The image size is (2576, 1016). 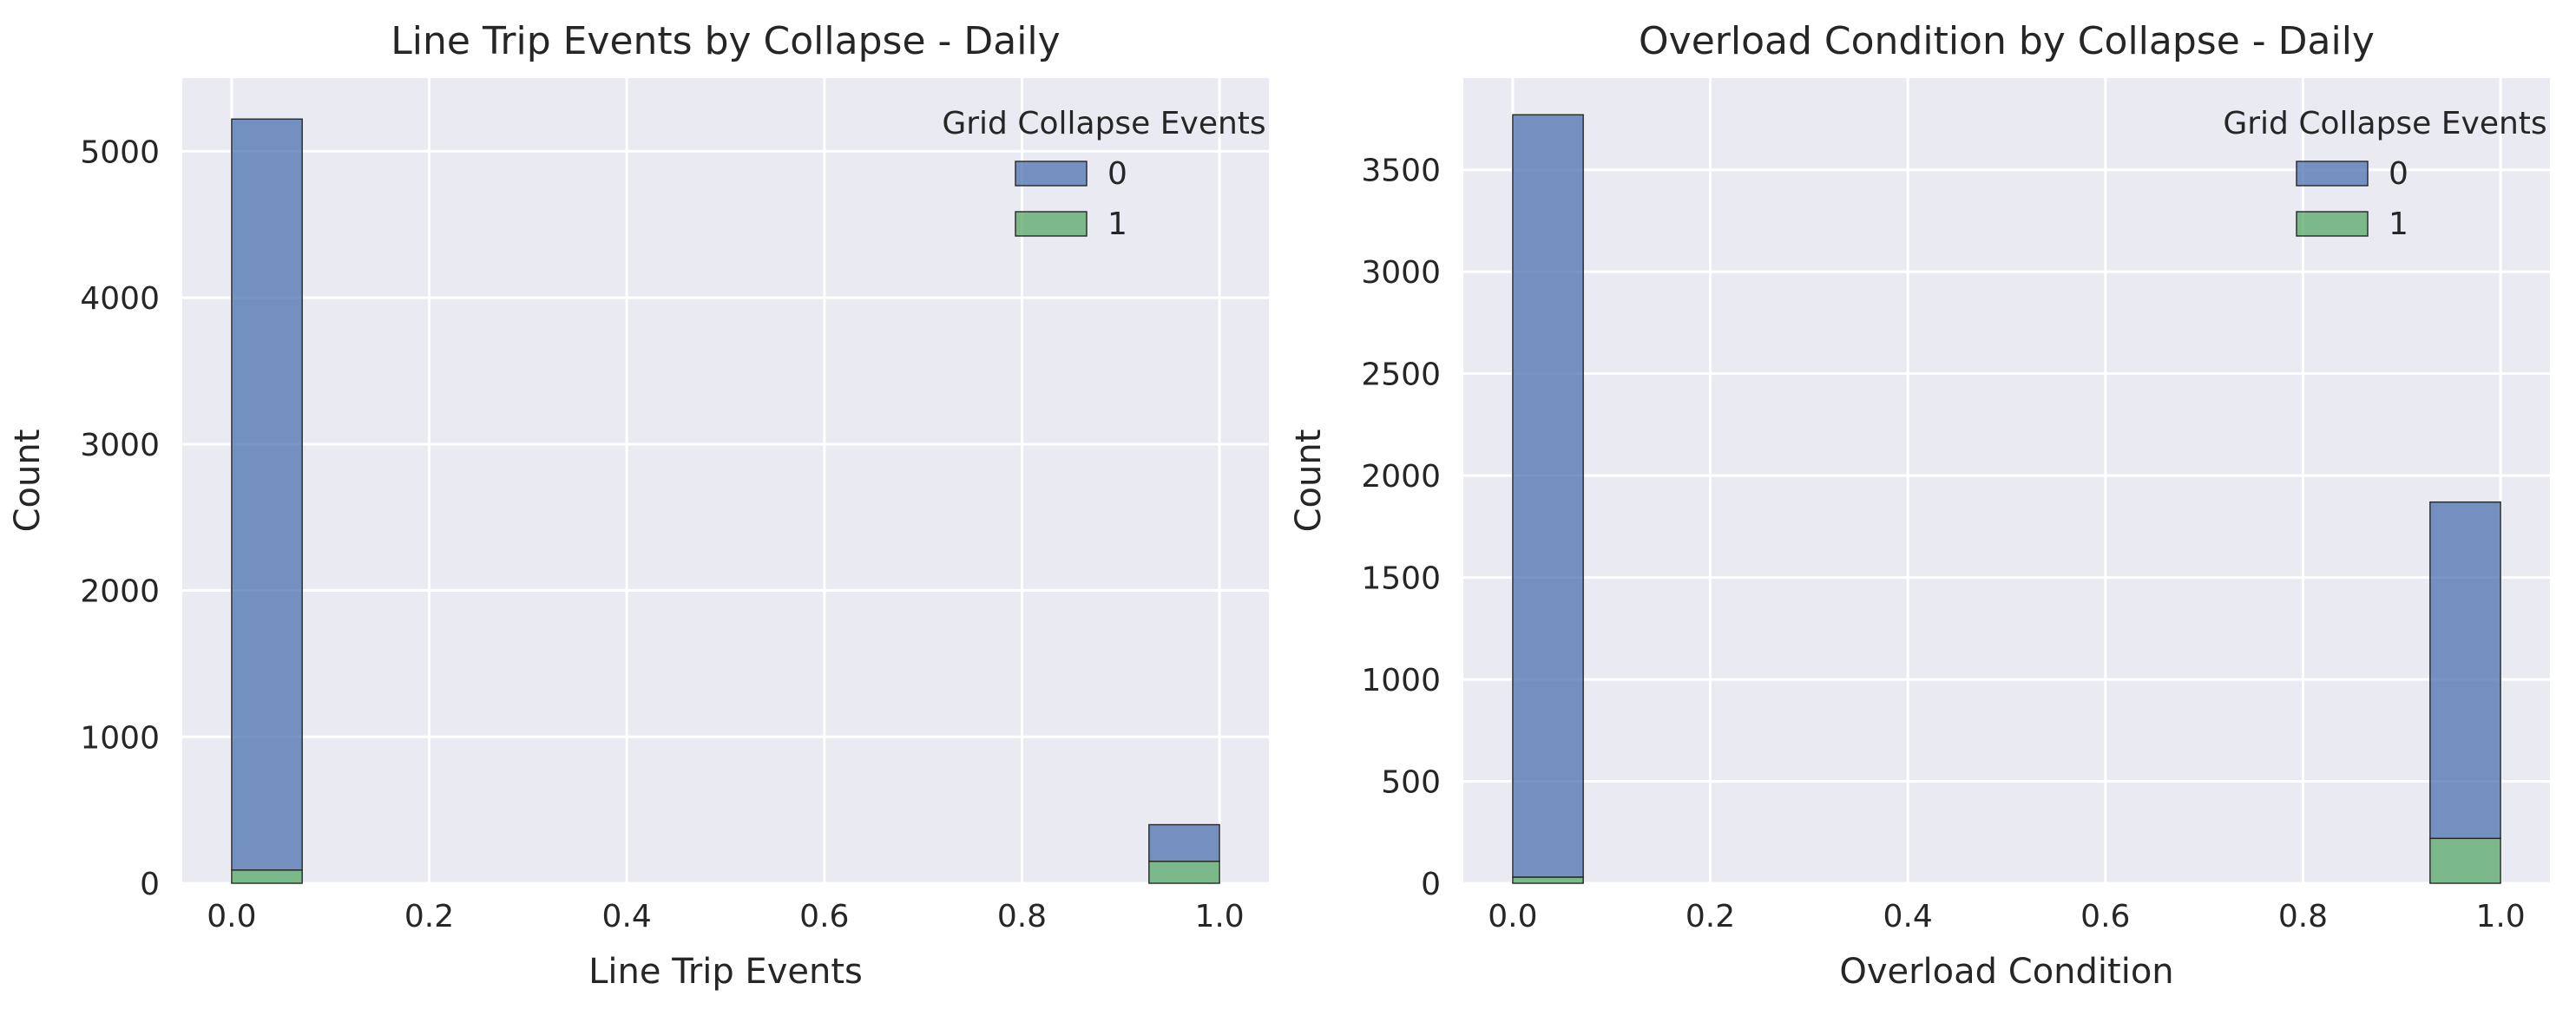 What do you see at coordinates (120, 152) in the screenshot?
I see `y-tick-label: 5000` at bounding box center [120, 152].